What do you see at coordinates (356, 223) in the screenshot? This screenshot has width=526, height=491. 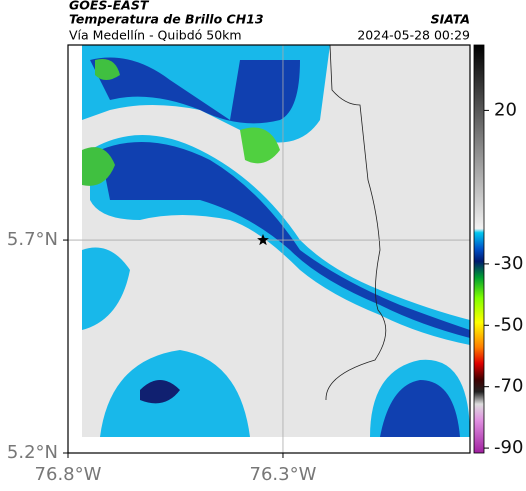 I see `coastline` at bounding box center [356, 223].